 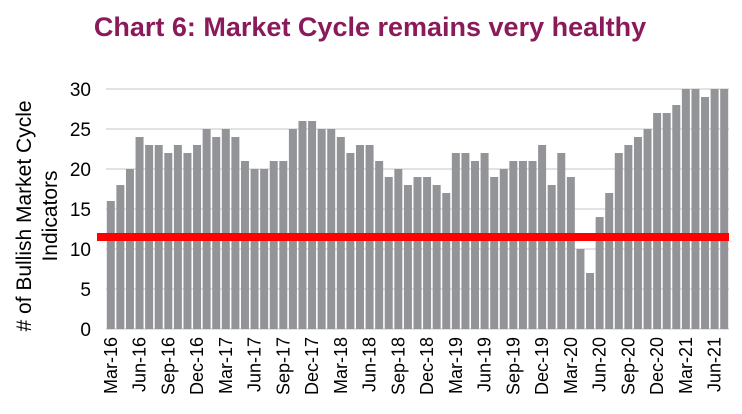 I want to click on x-tick-label: Sep-20, so click(x=628, y=366).